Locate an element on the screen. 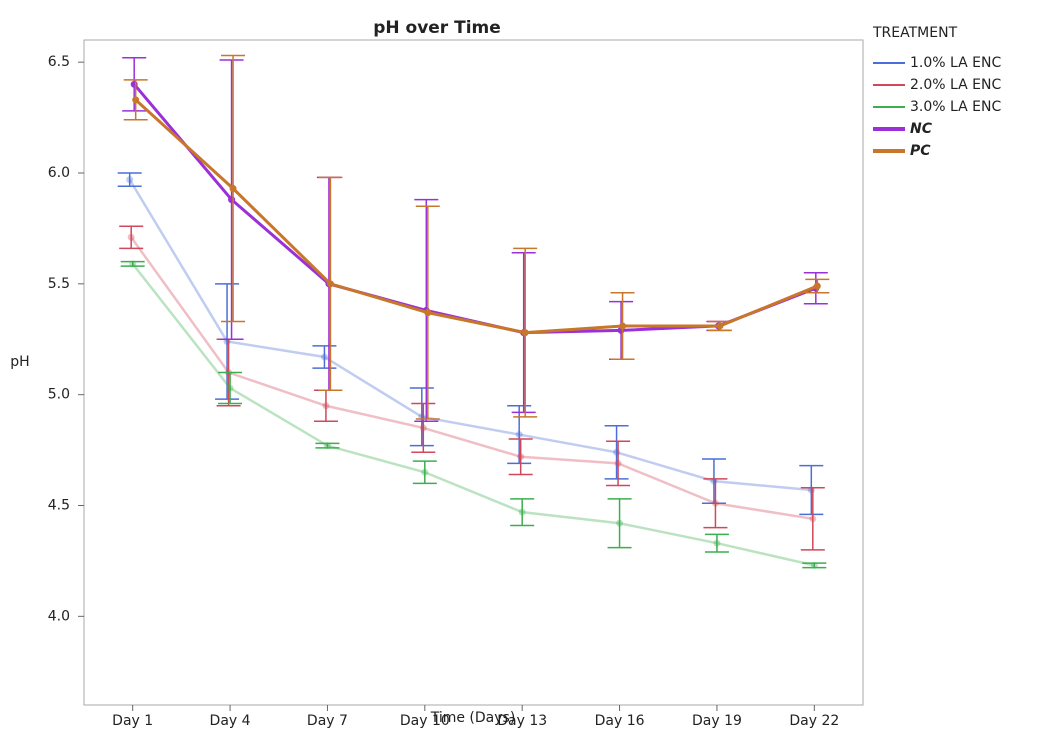 This screenshot has height=733, width=1047. y-tick-label: 5.0 is located at coordinates (59, 395).